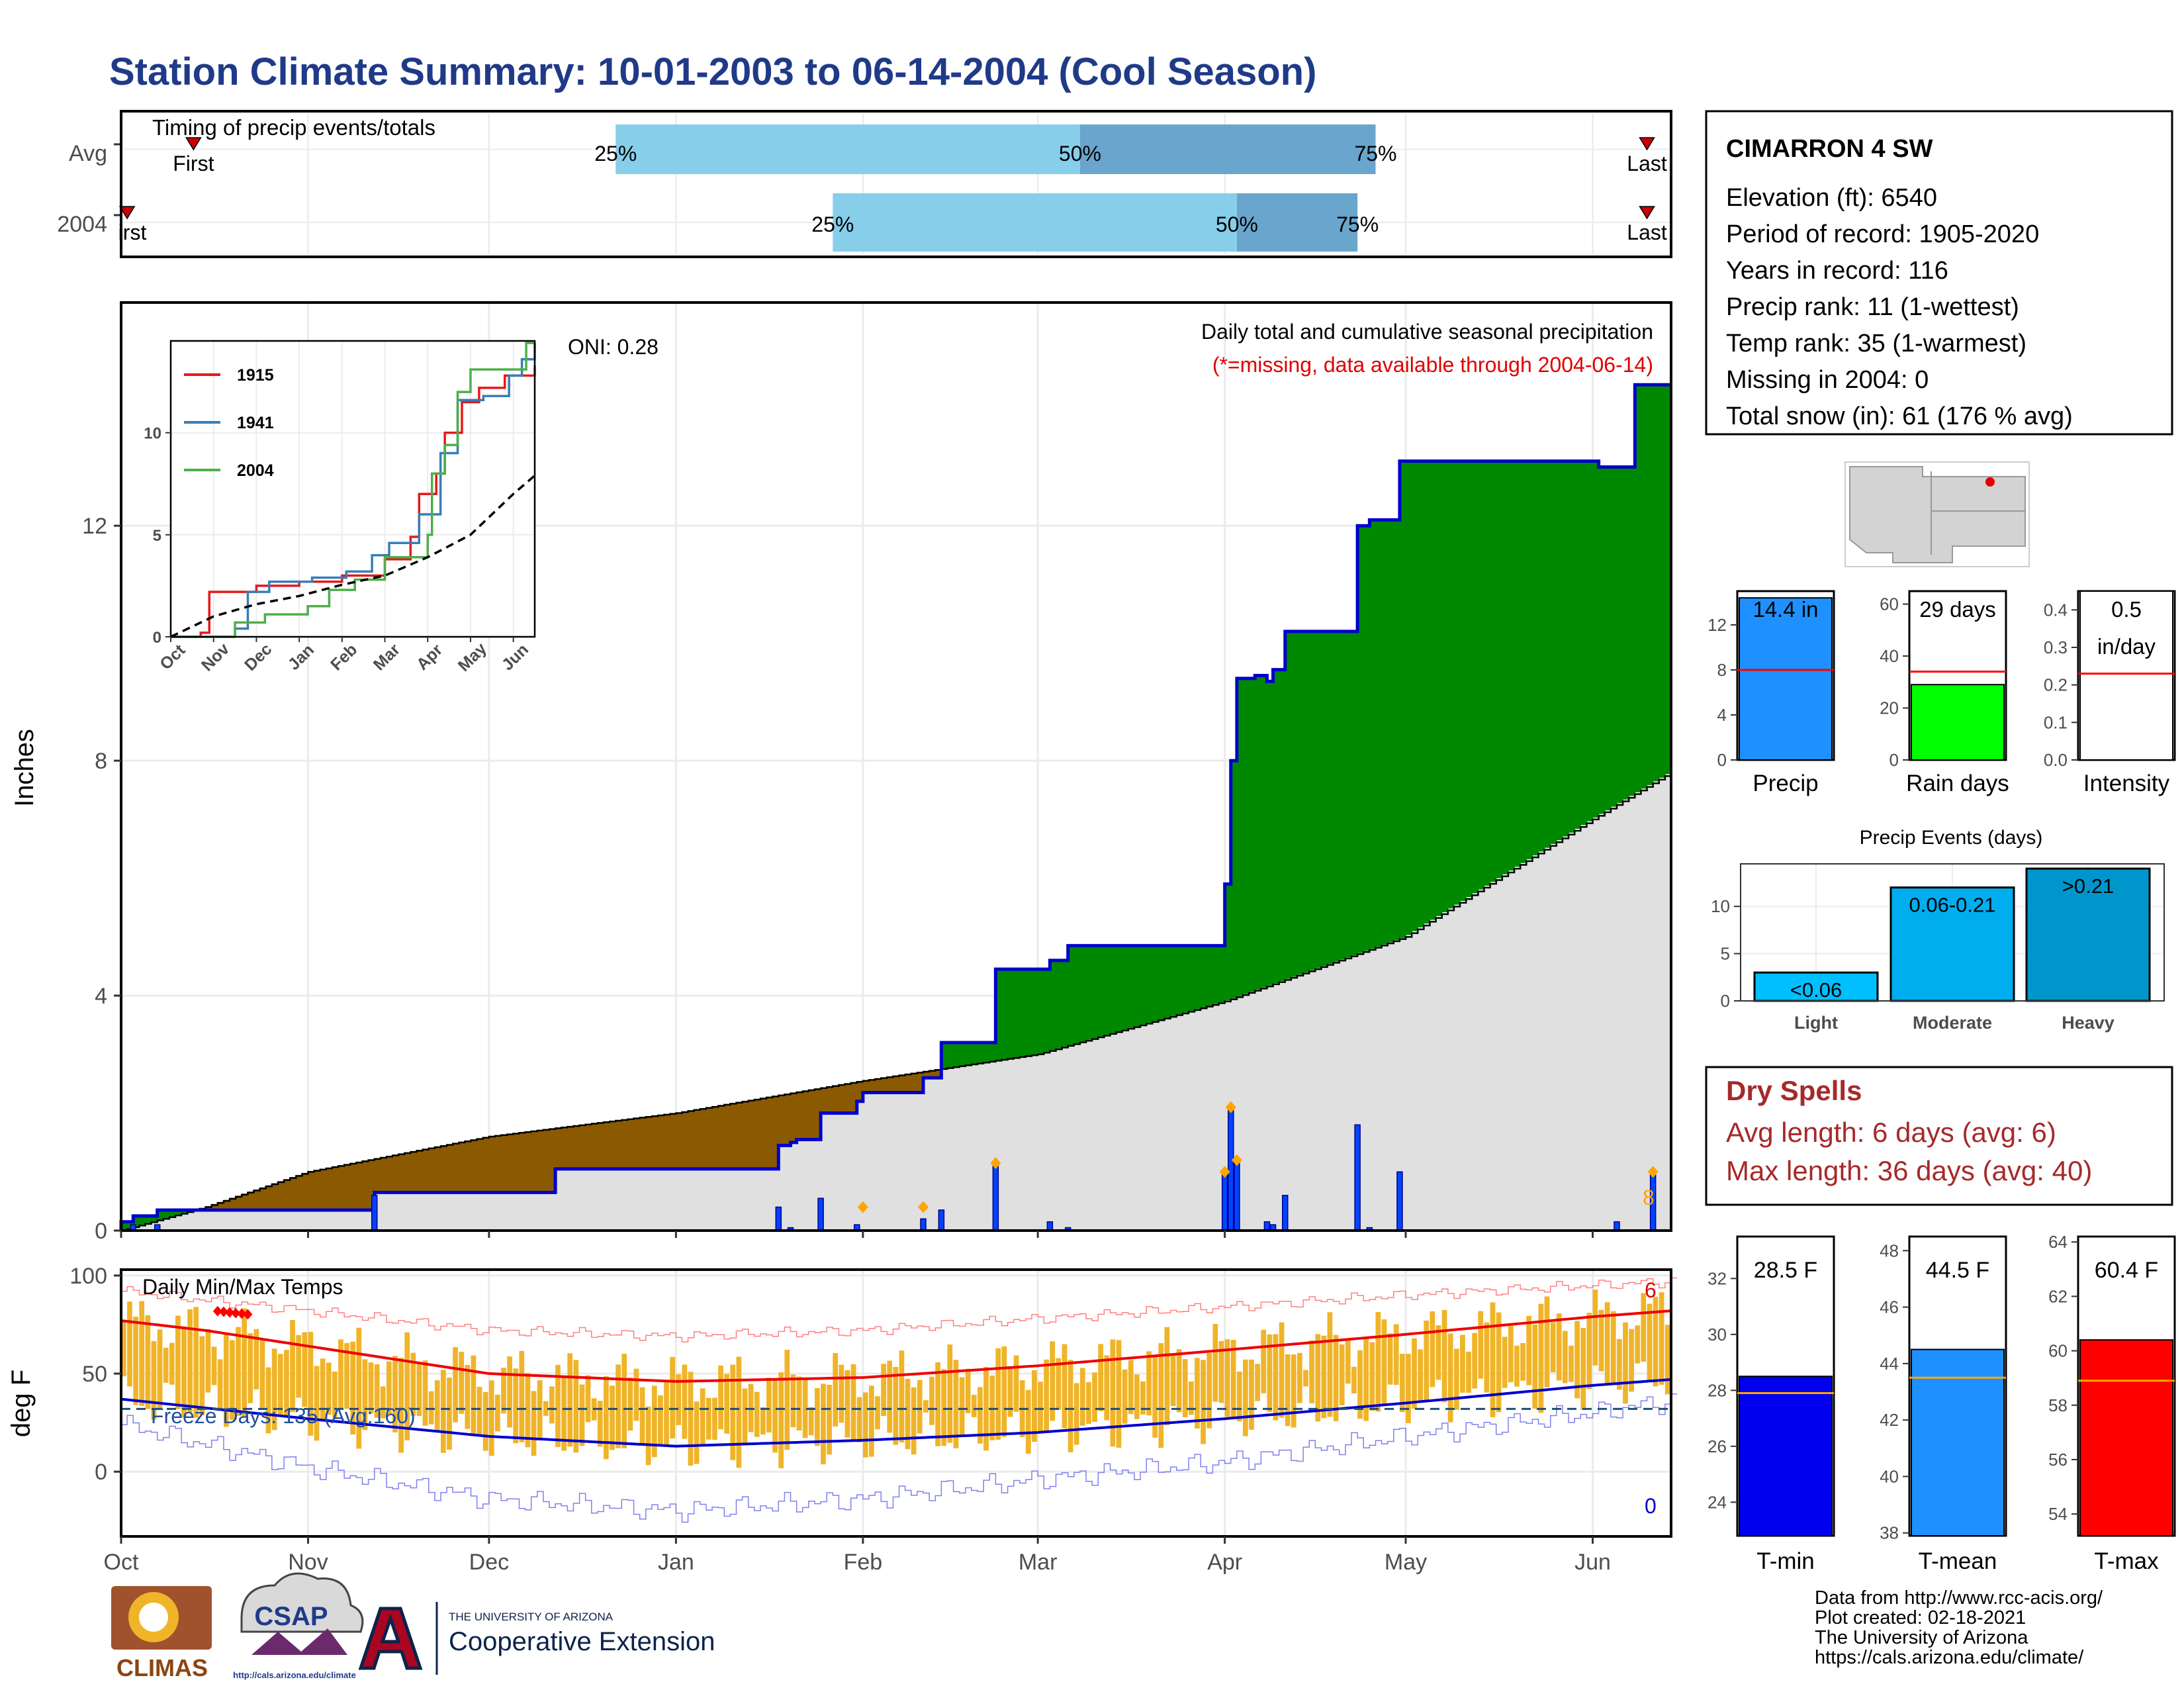  Describe the element at coordinates (857, 1555) in the screenshot. I see `month-axis: Oct Nov Dec Jan Feb Mar Apr May Jun` at that location.